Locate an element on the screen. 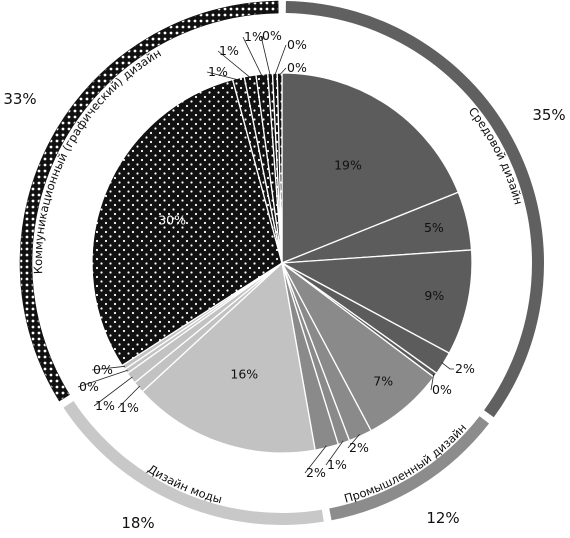  slice-label-3: 2% is located at coordinates (465, 368).